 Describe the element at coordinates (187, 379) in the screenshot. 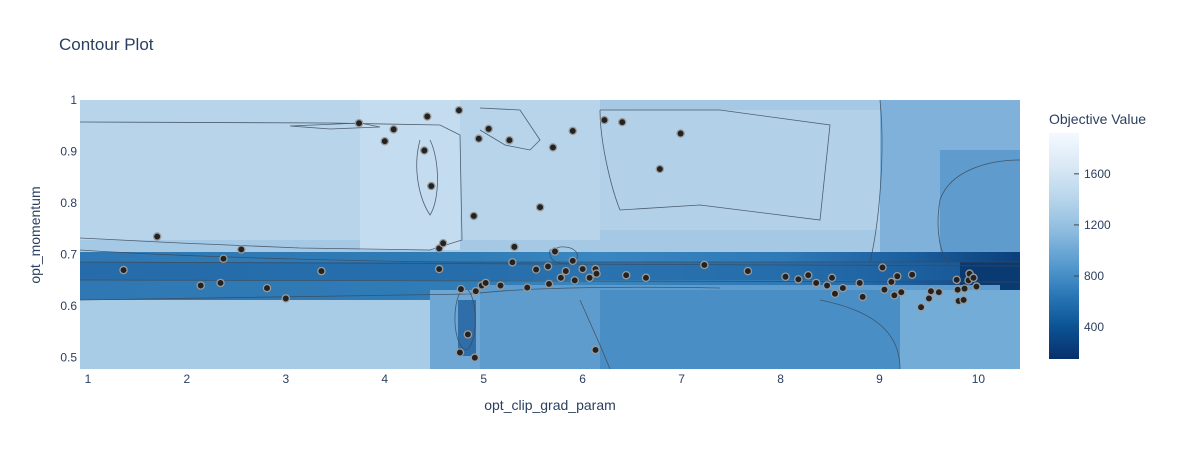

I see `x-tick-label: 2` at that location.